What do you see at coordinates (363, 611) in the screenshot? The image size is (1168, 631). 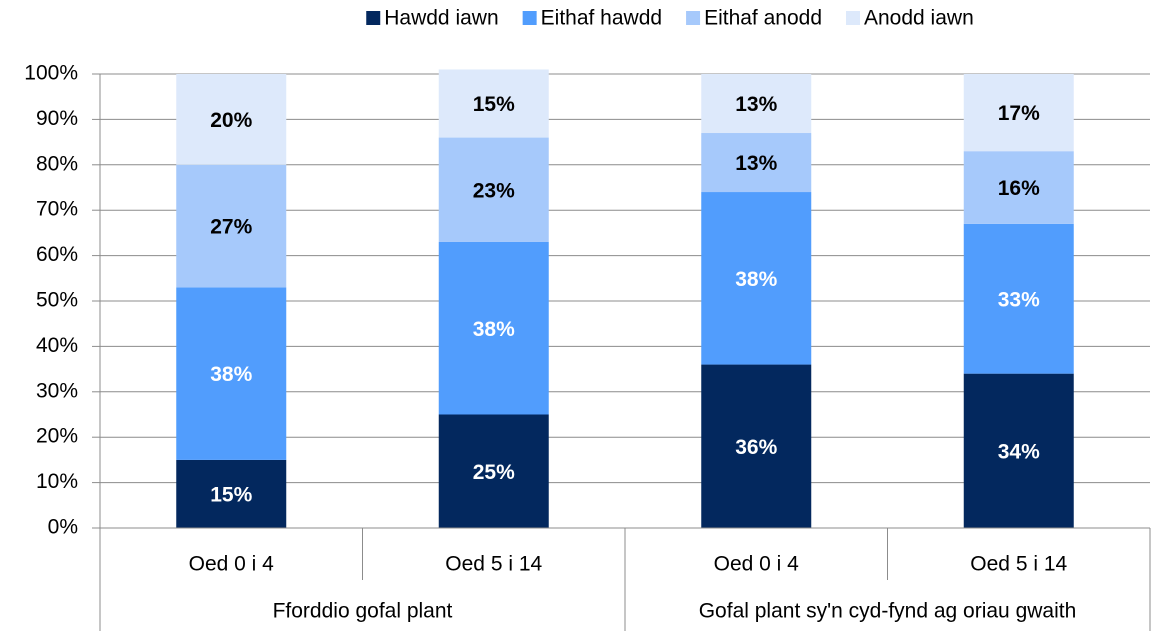 I see `group-label: Fforddio gofal plant` at bounding box center [363, 611].